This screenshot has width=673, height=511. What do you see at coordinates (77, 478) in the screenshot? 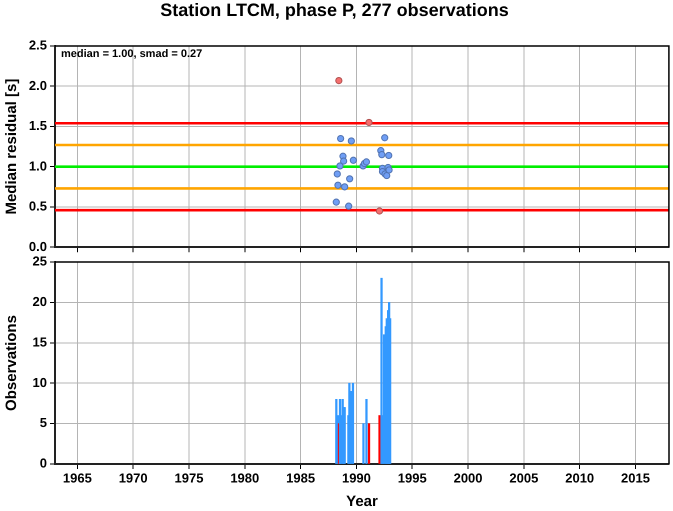
I see `x-tick-label: 1965` at bounding box center [77, 478].